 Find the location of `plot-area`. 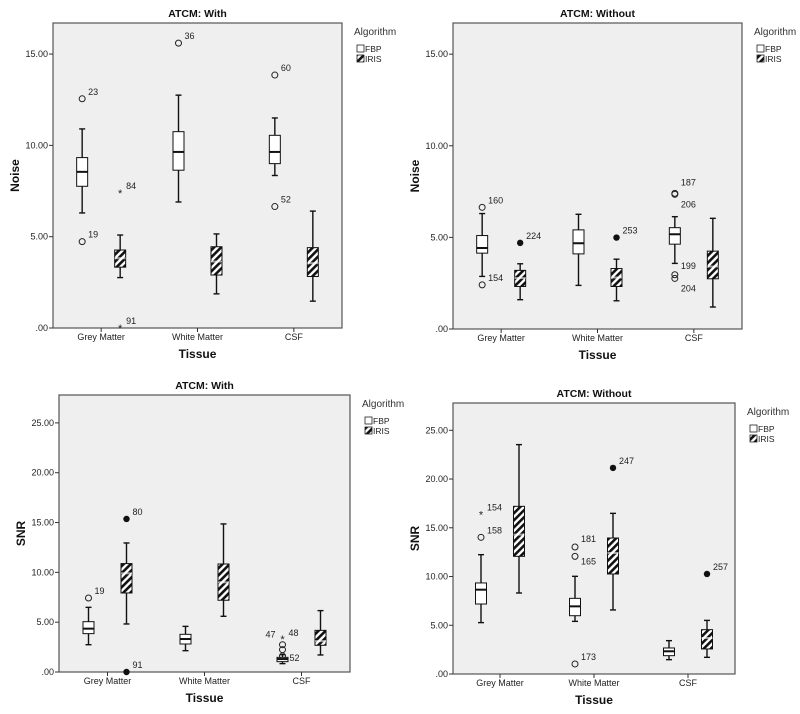

plot-area is located at coordinates (594, 538).